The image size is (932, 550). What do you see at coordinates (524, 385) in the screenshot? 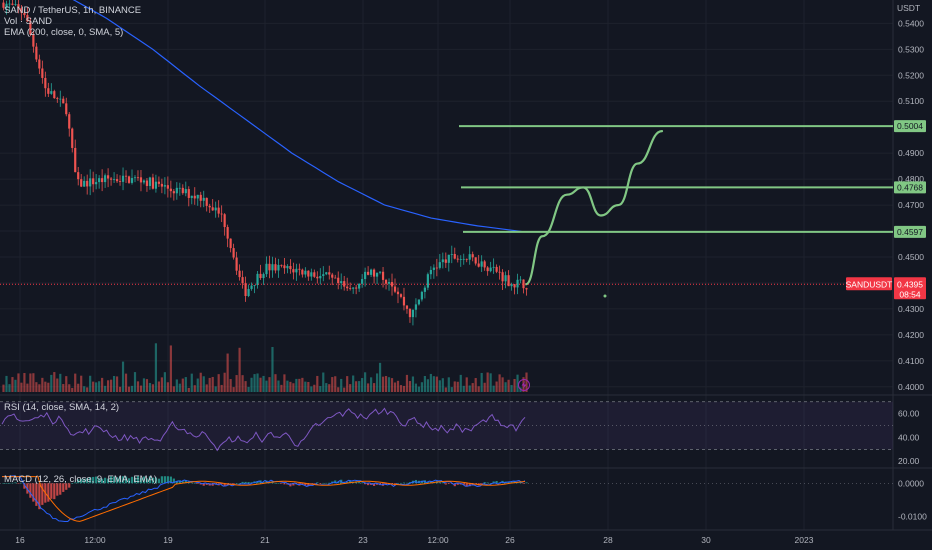
I see `lightning-icon` at bounding box center [524, 385].